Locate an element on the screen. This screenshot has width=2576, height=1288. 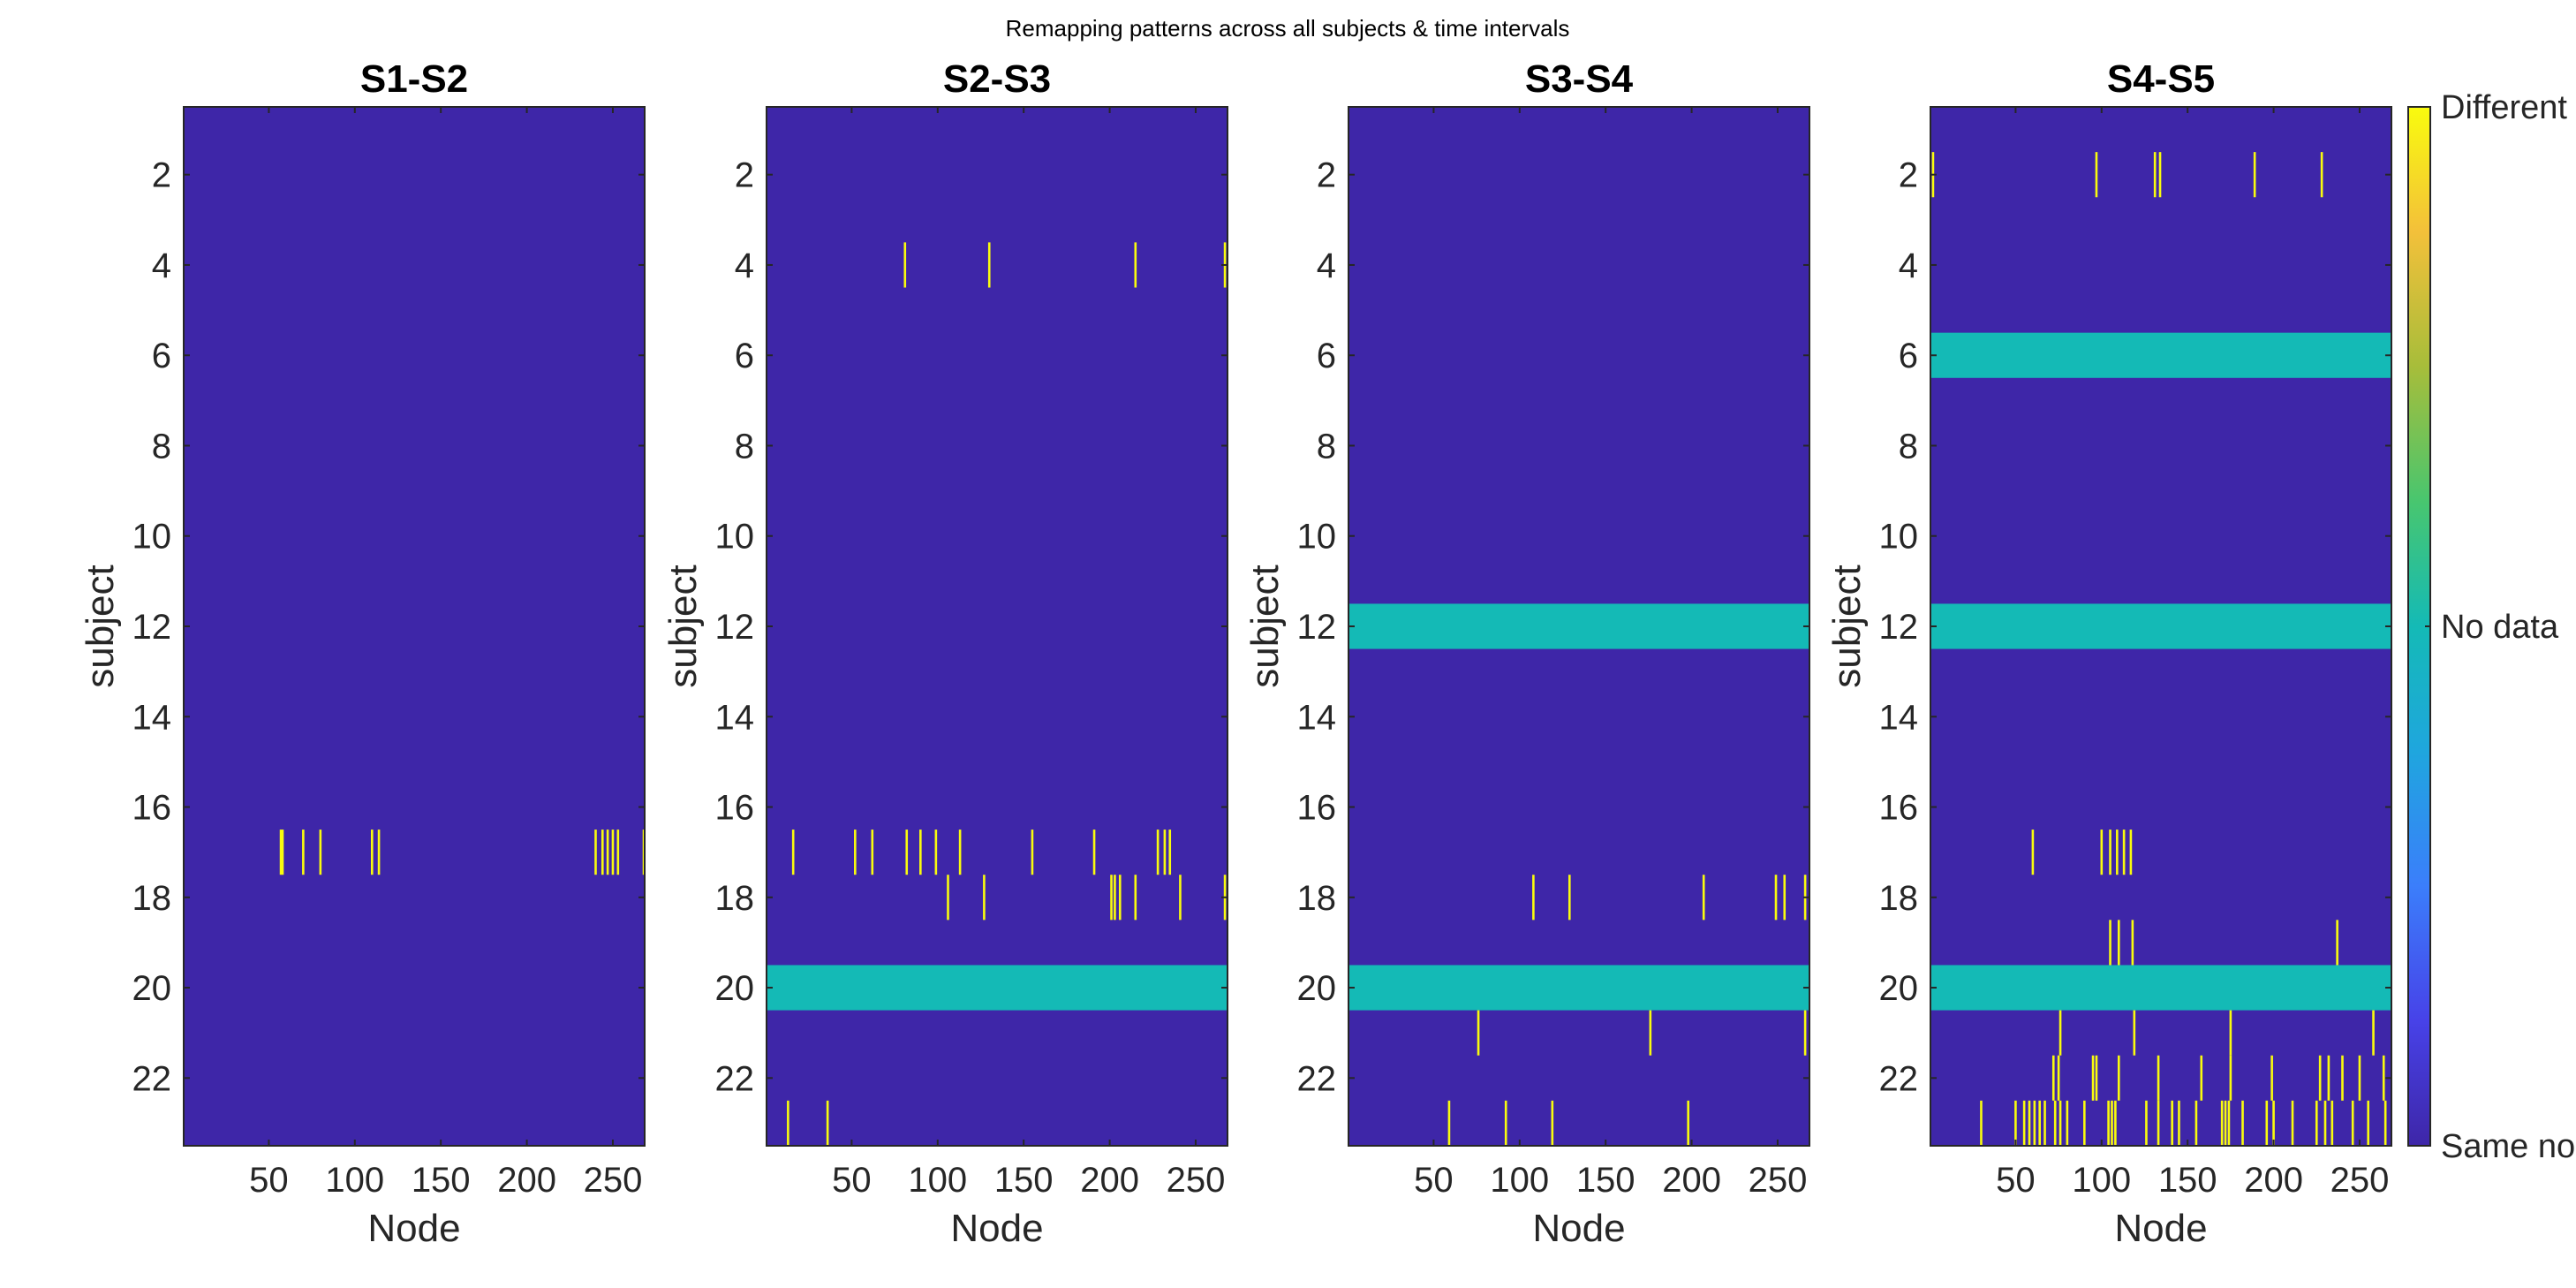
colorbar-label: No data is located at coordinates (2500, 628).